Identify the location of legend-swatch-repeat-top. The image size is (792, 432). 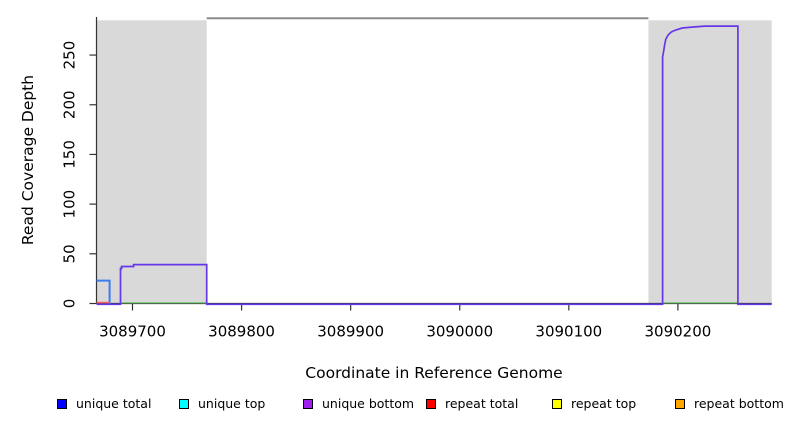
(557, 404).